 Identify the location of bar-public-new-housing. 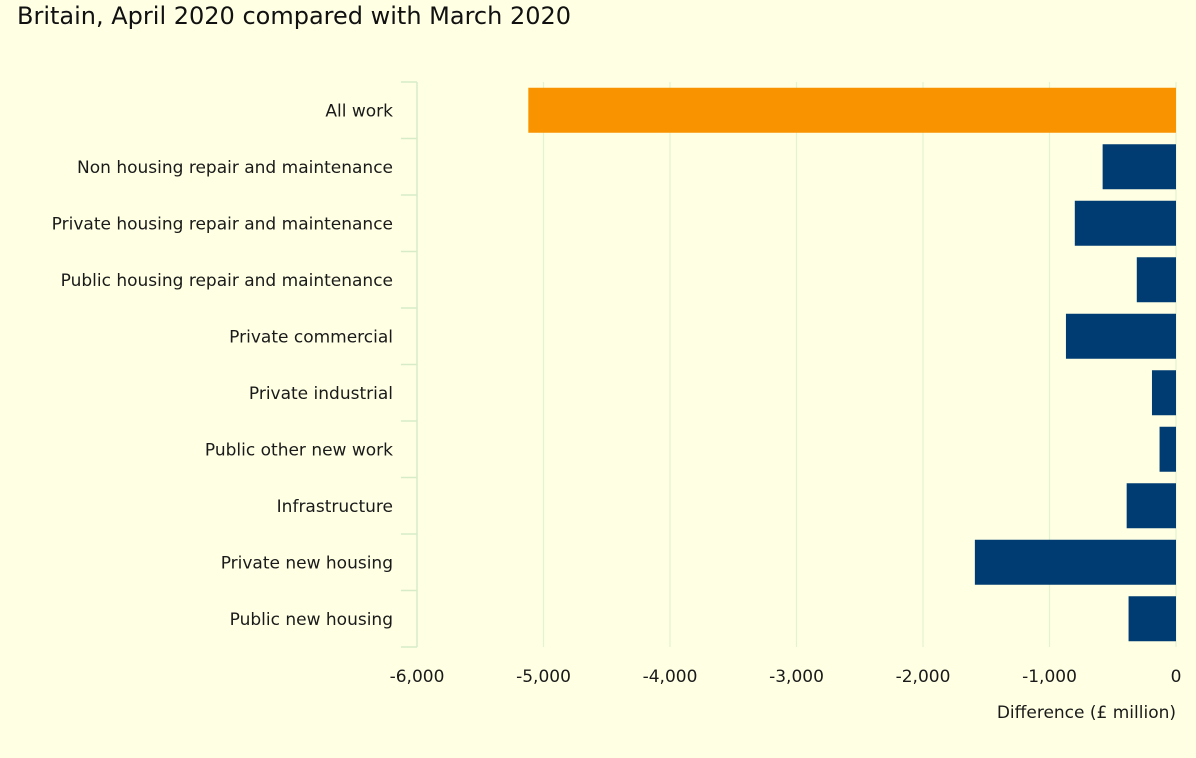
(1152, 619).